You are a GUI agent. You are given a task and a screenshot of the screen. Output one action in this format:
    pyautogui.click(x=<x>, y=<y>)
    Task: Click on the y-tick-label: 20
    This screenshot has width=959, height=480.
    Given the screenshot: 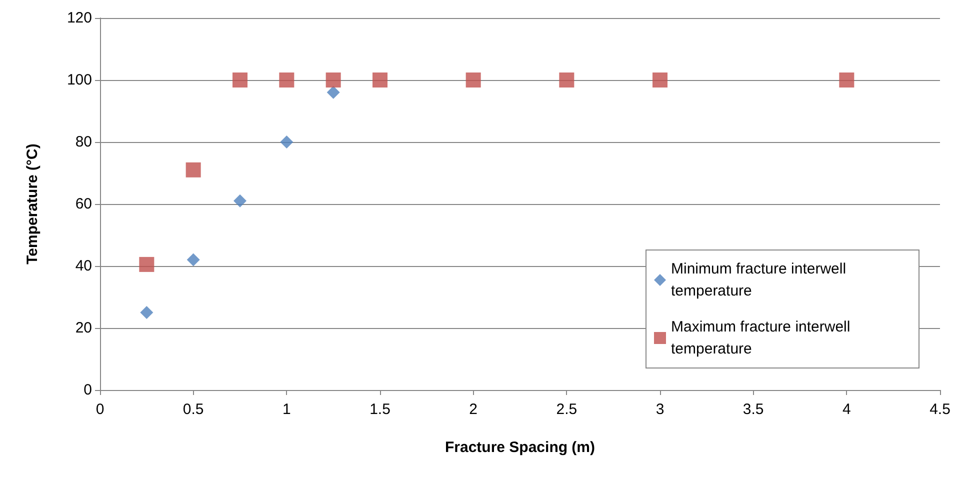 What is the action you would take?
    pyautogui.click(x=83, y=328)
    